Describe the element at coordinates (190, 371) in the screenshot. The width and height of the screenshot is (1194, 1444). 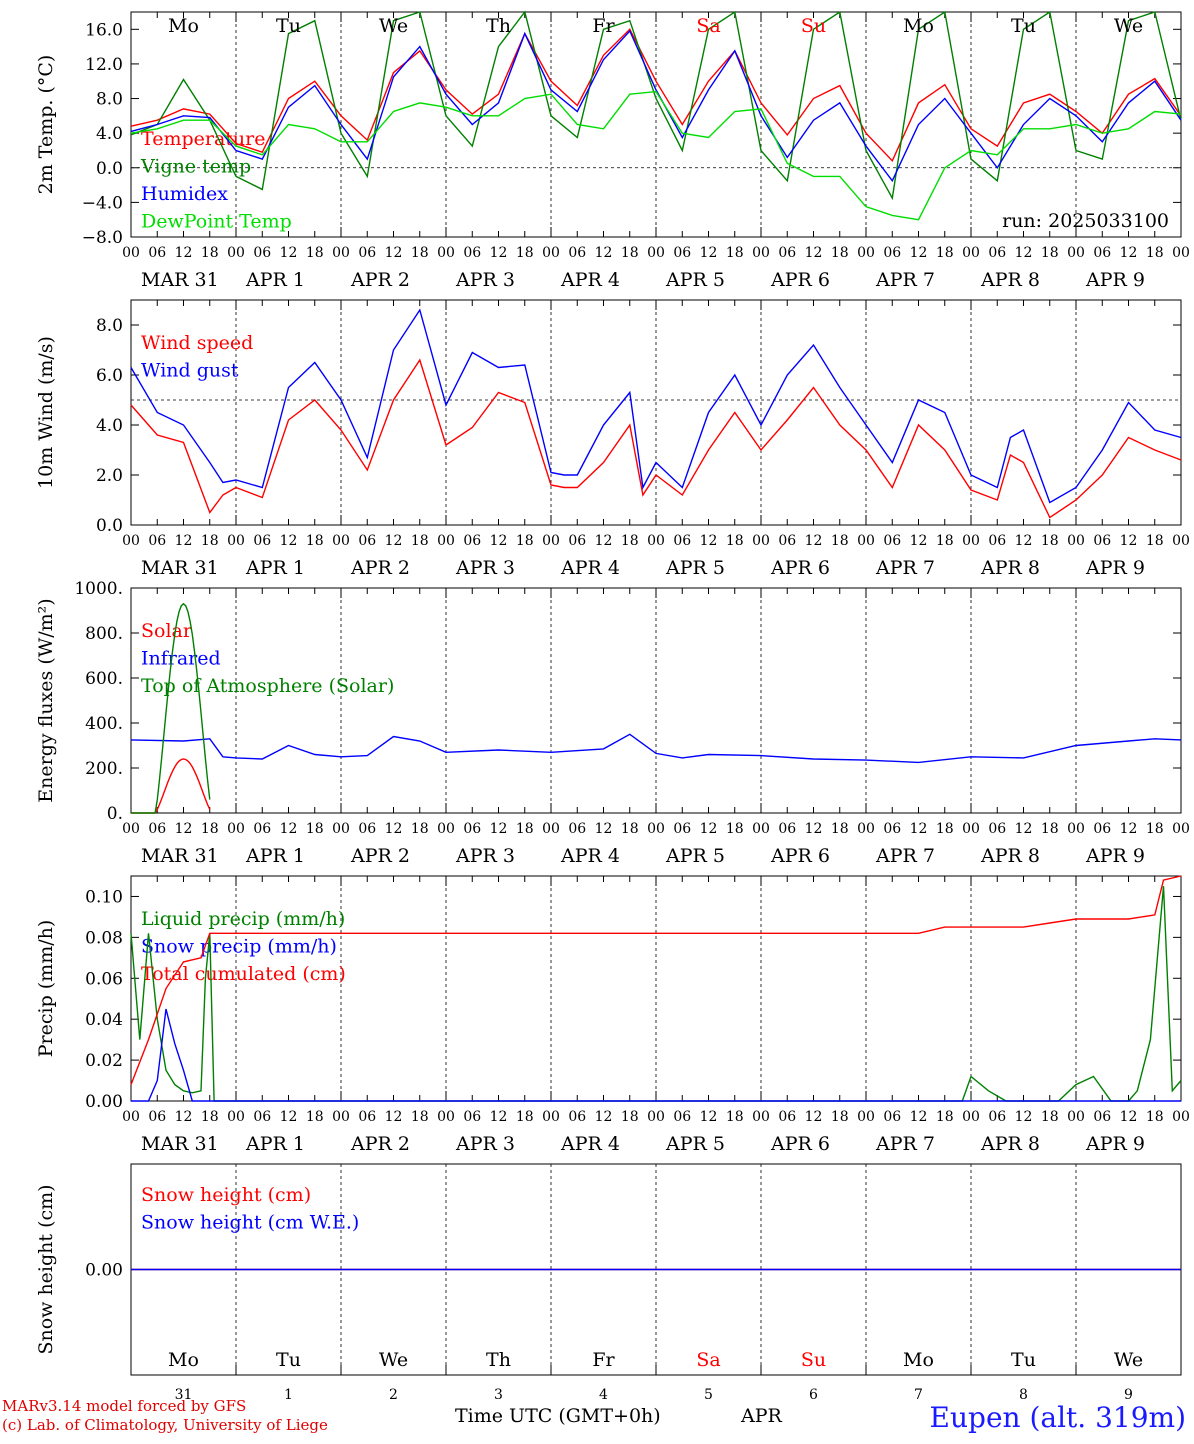
I see `legend-entry: Wind gust` at that location.